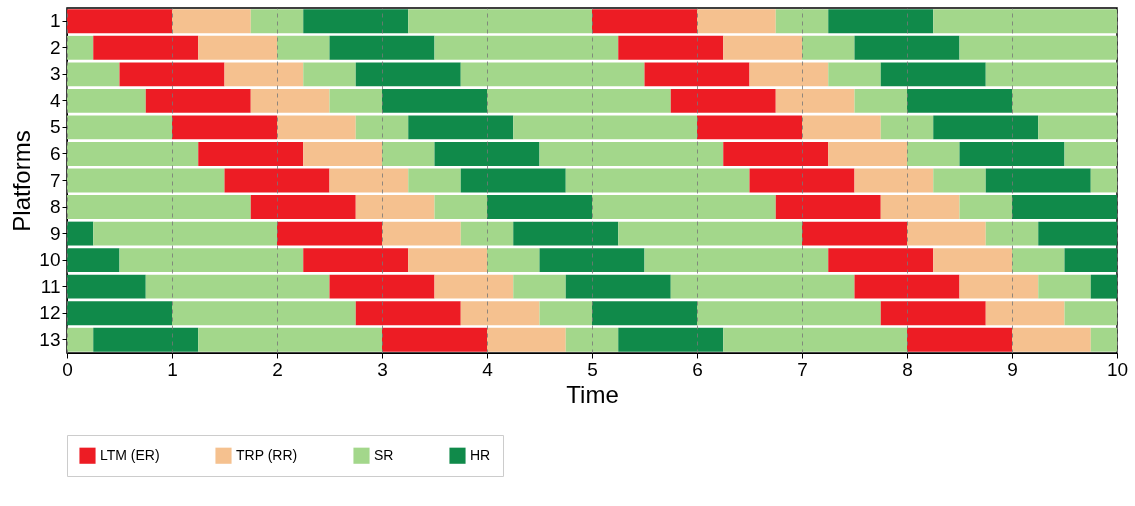 This screenshot has width=1135, height=506. I want to click on x-tick-label: 8, so click(907, 369).